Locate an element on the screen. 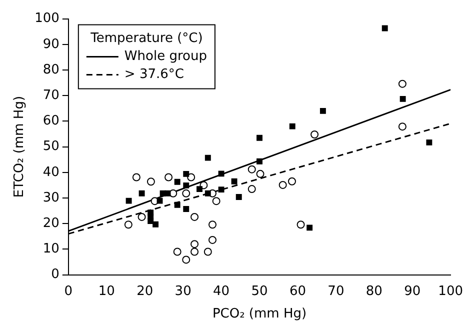 The height and width of the screenshot is (334, 474). y-tick-label: 70 is located at coordinates (51, 95).